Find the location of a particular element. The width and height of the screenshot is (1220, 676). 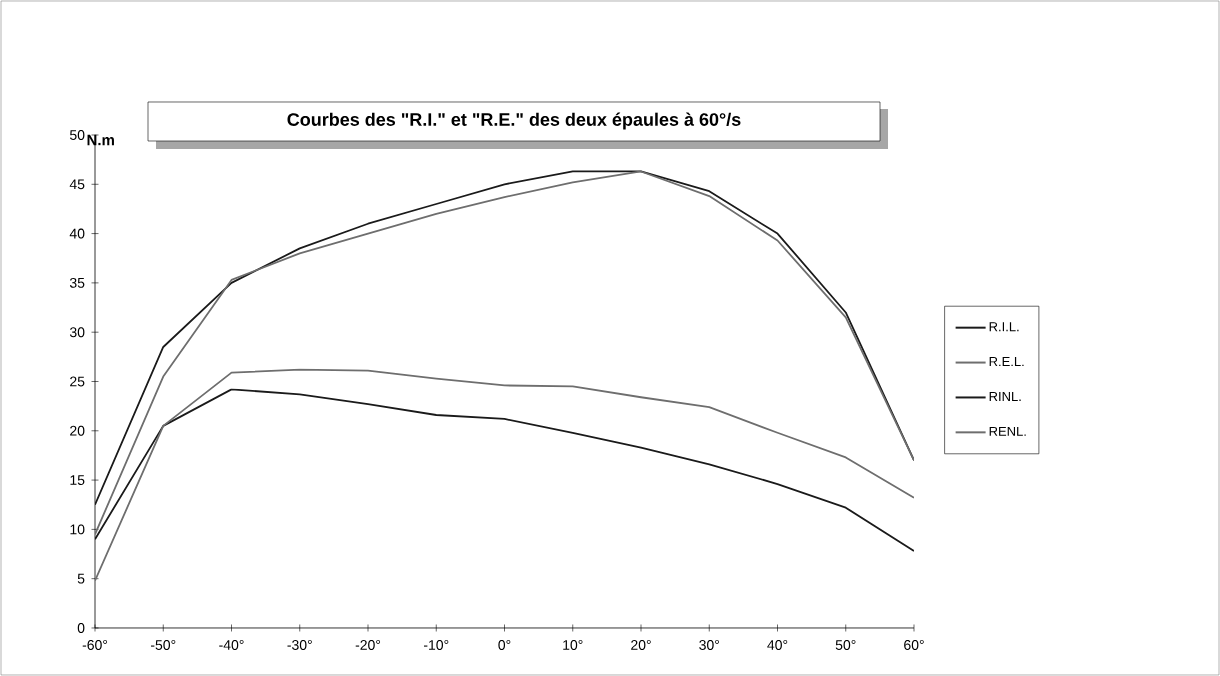

y-tick-label: 15 is located at coordinates (77, 480).